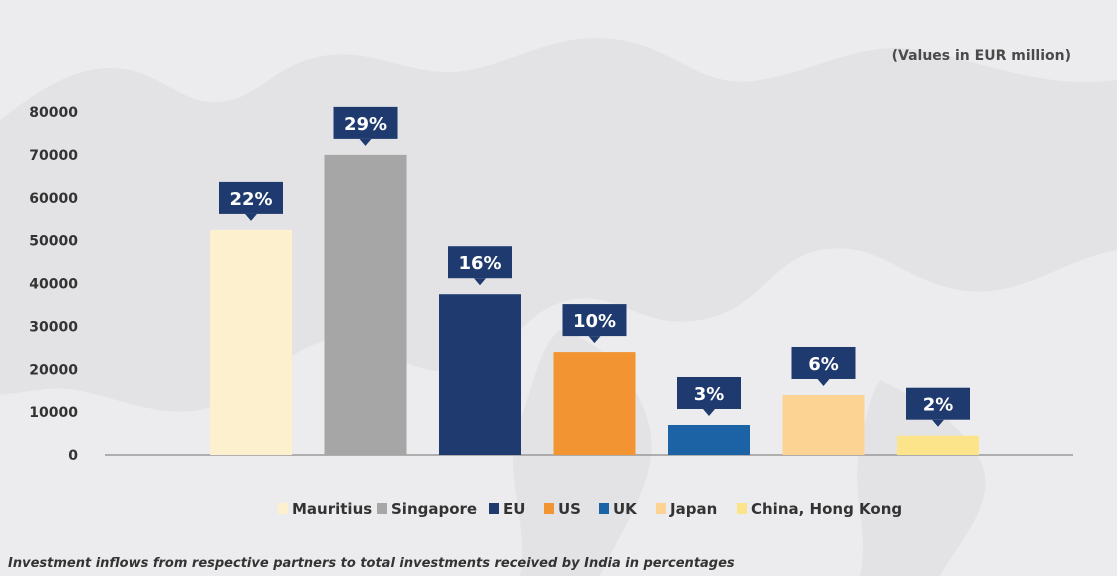 The image size is (1117, 576). I want to click on legend-item: Mauritius, so click(325, 509).